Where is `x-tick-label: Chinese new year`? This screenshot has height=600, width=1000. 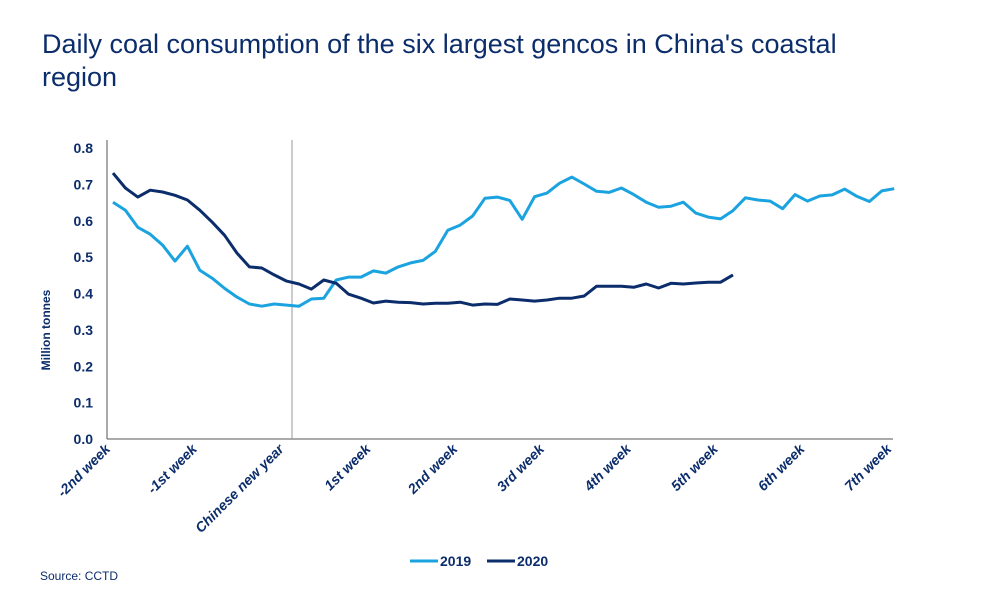
x-tick-label: Chinese new year is located at coordinates (240, 488).